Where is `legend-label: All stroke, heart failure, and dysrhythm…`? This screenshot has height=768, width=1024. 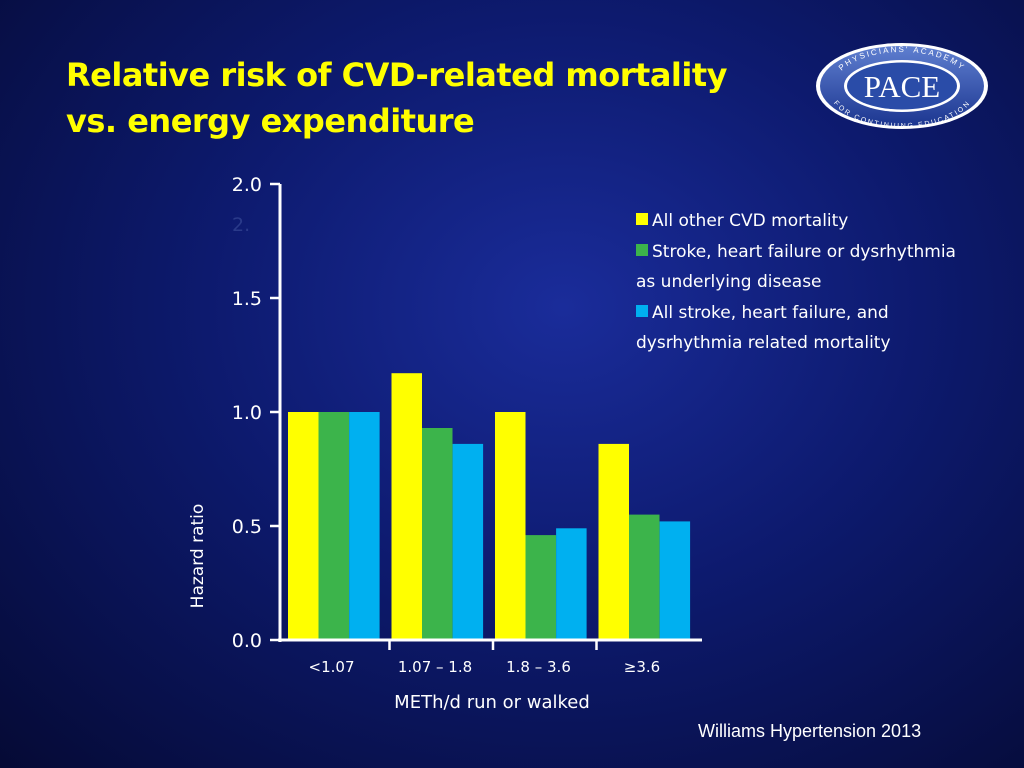 legend-label: All stroke, heart failure, and dysrhythm… is located at coordinates (763, 328).